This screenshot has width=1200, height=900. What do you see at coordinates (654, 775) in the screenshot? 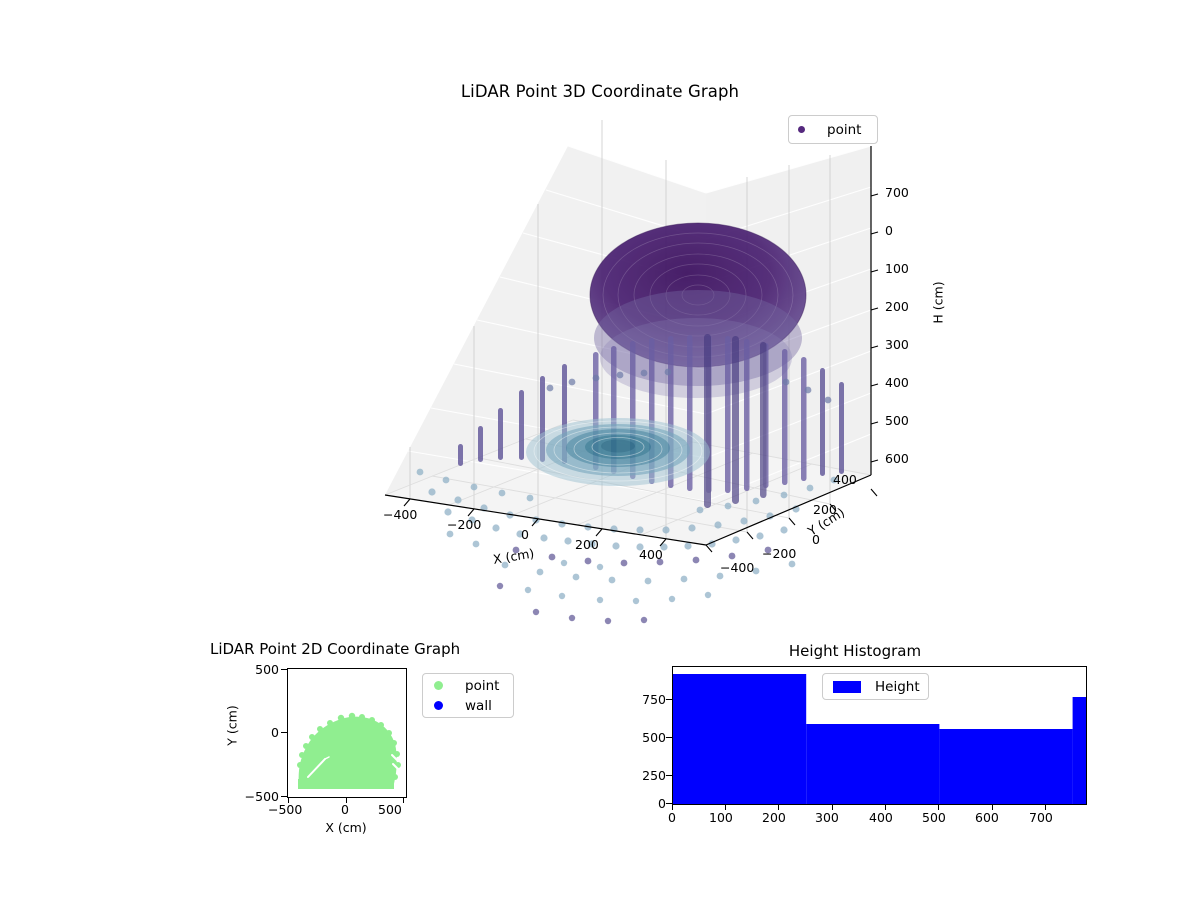
I see `histogram-ytick-1: 250` at bounding box center [654, 775].